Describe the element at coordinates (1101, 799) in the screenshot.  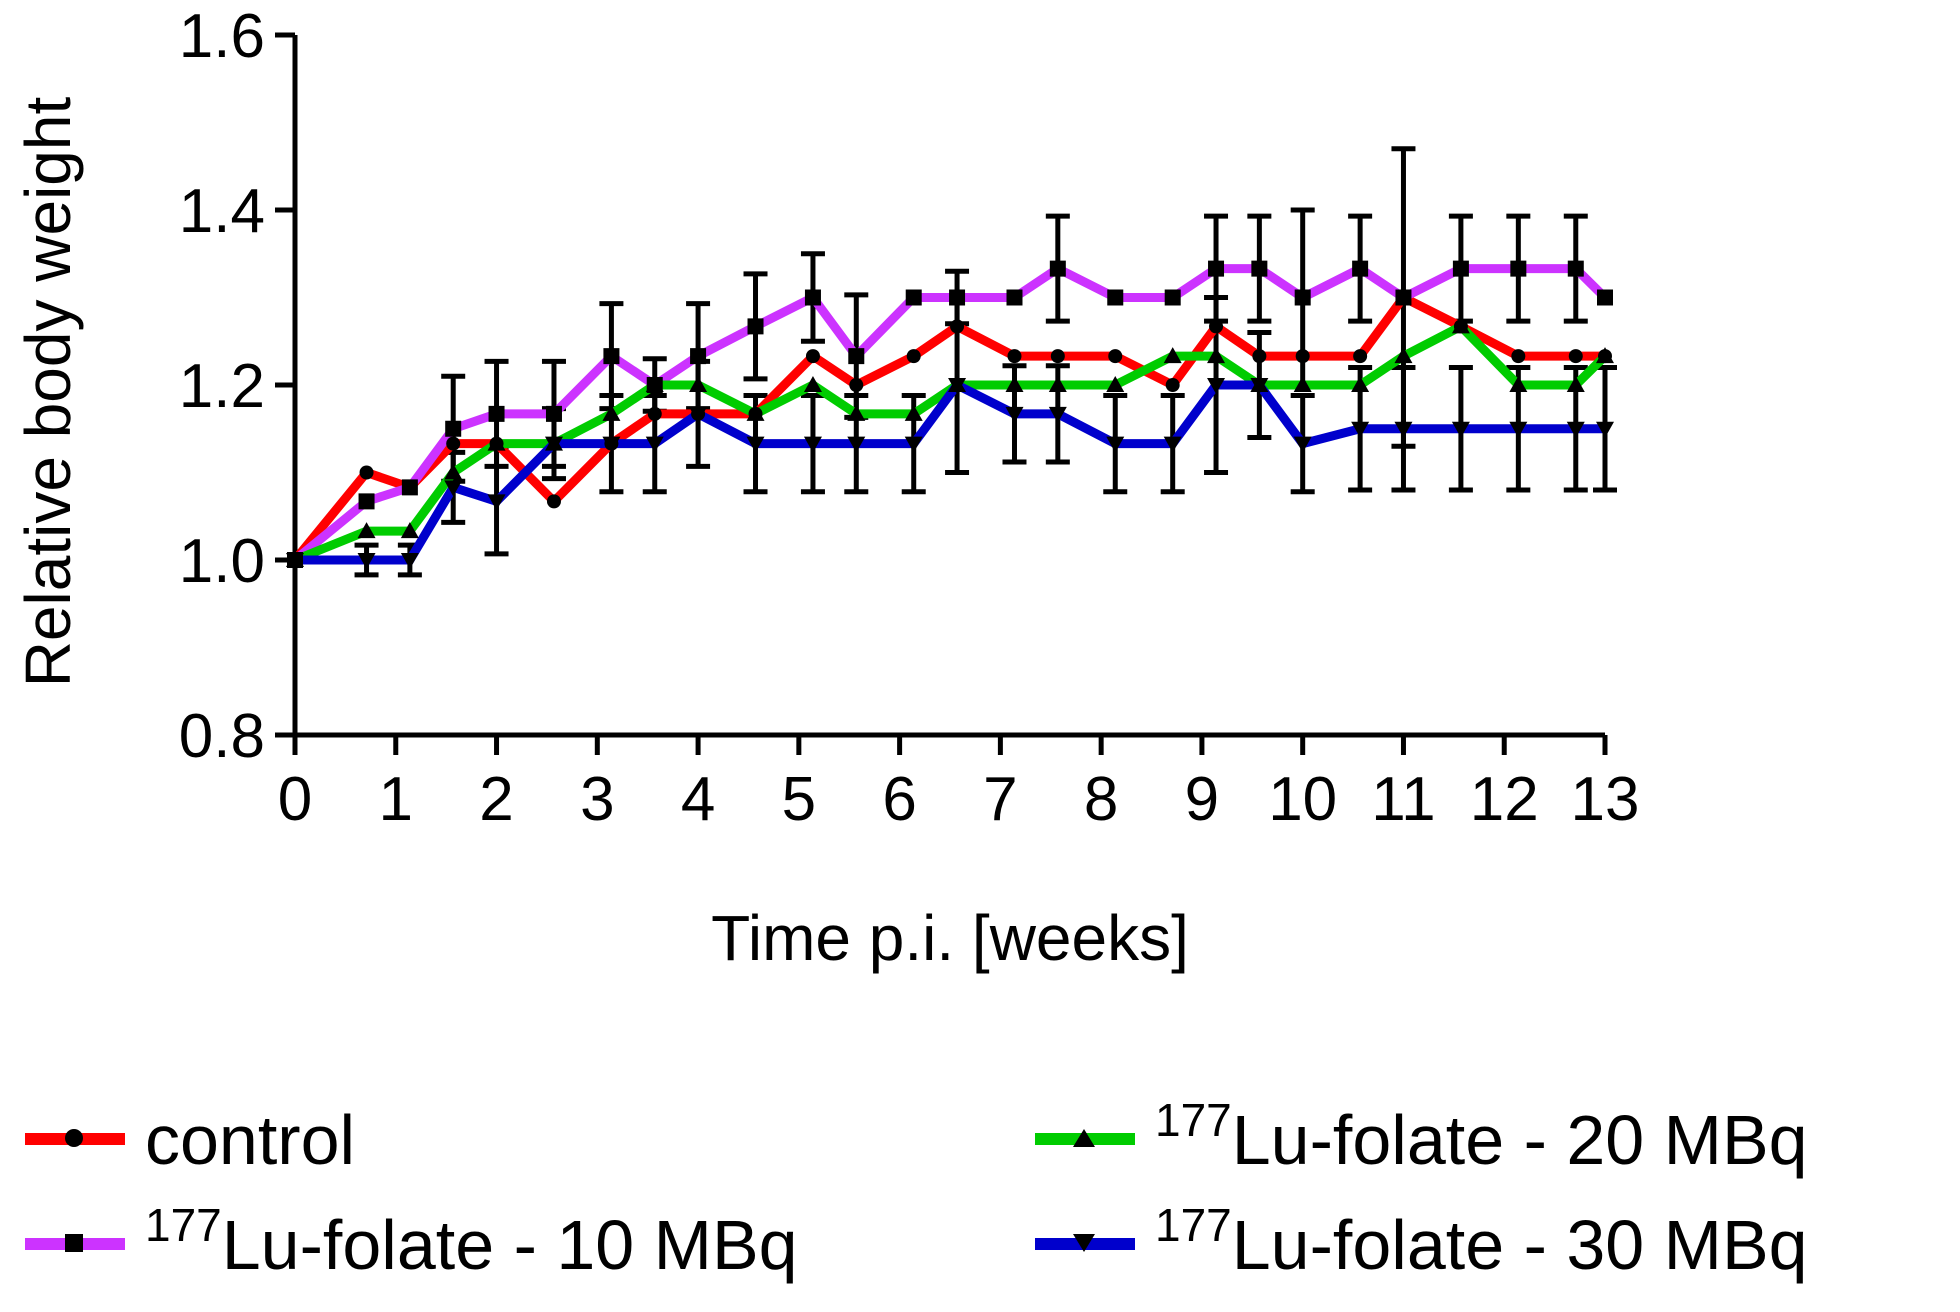
I see `x-tick-label: 8` at that location.